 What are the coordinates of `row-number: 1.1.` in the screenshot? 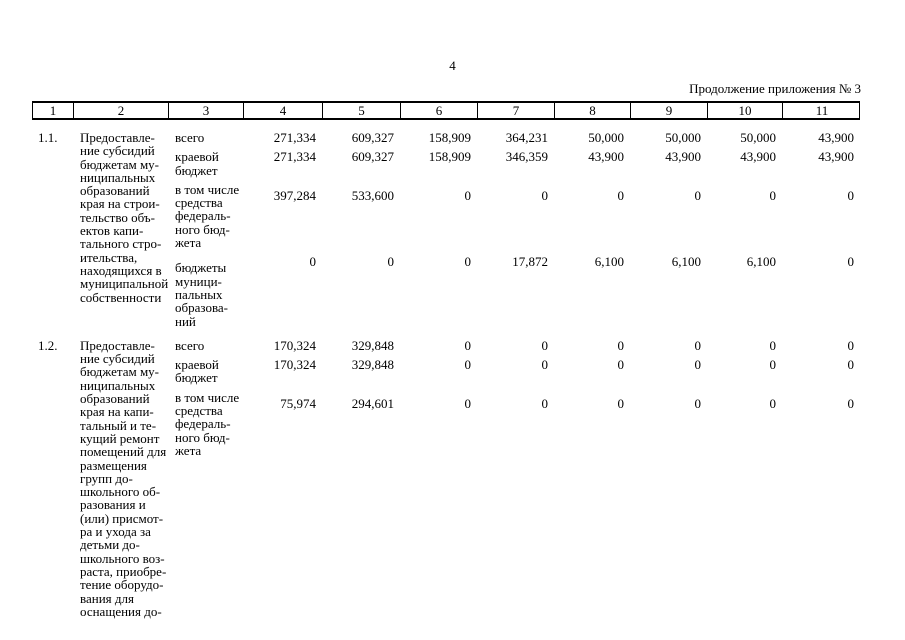 It's located at (48, 137).